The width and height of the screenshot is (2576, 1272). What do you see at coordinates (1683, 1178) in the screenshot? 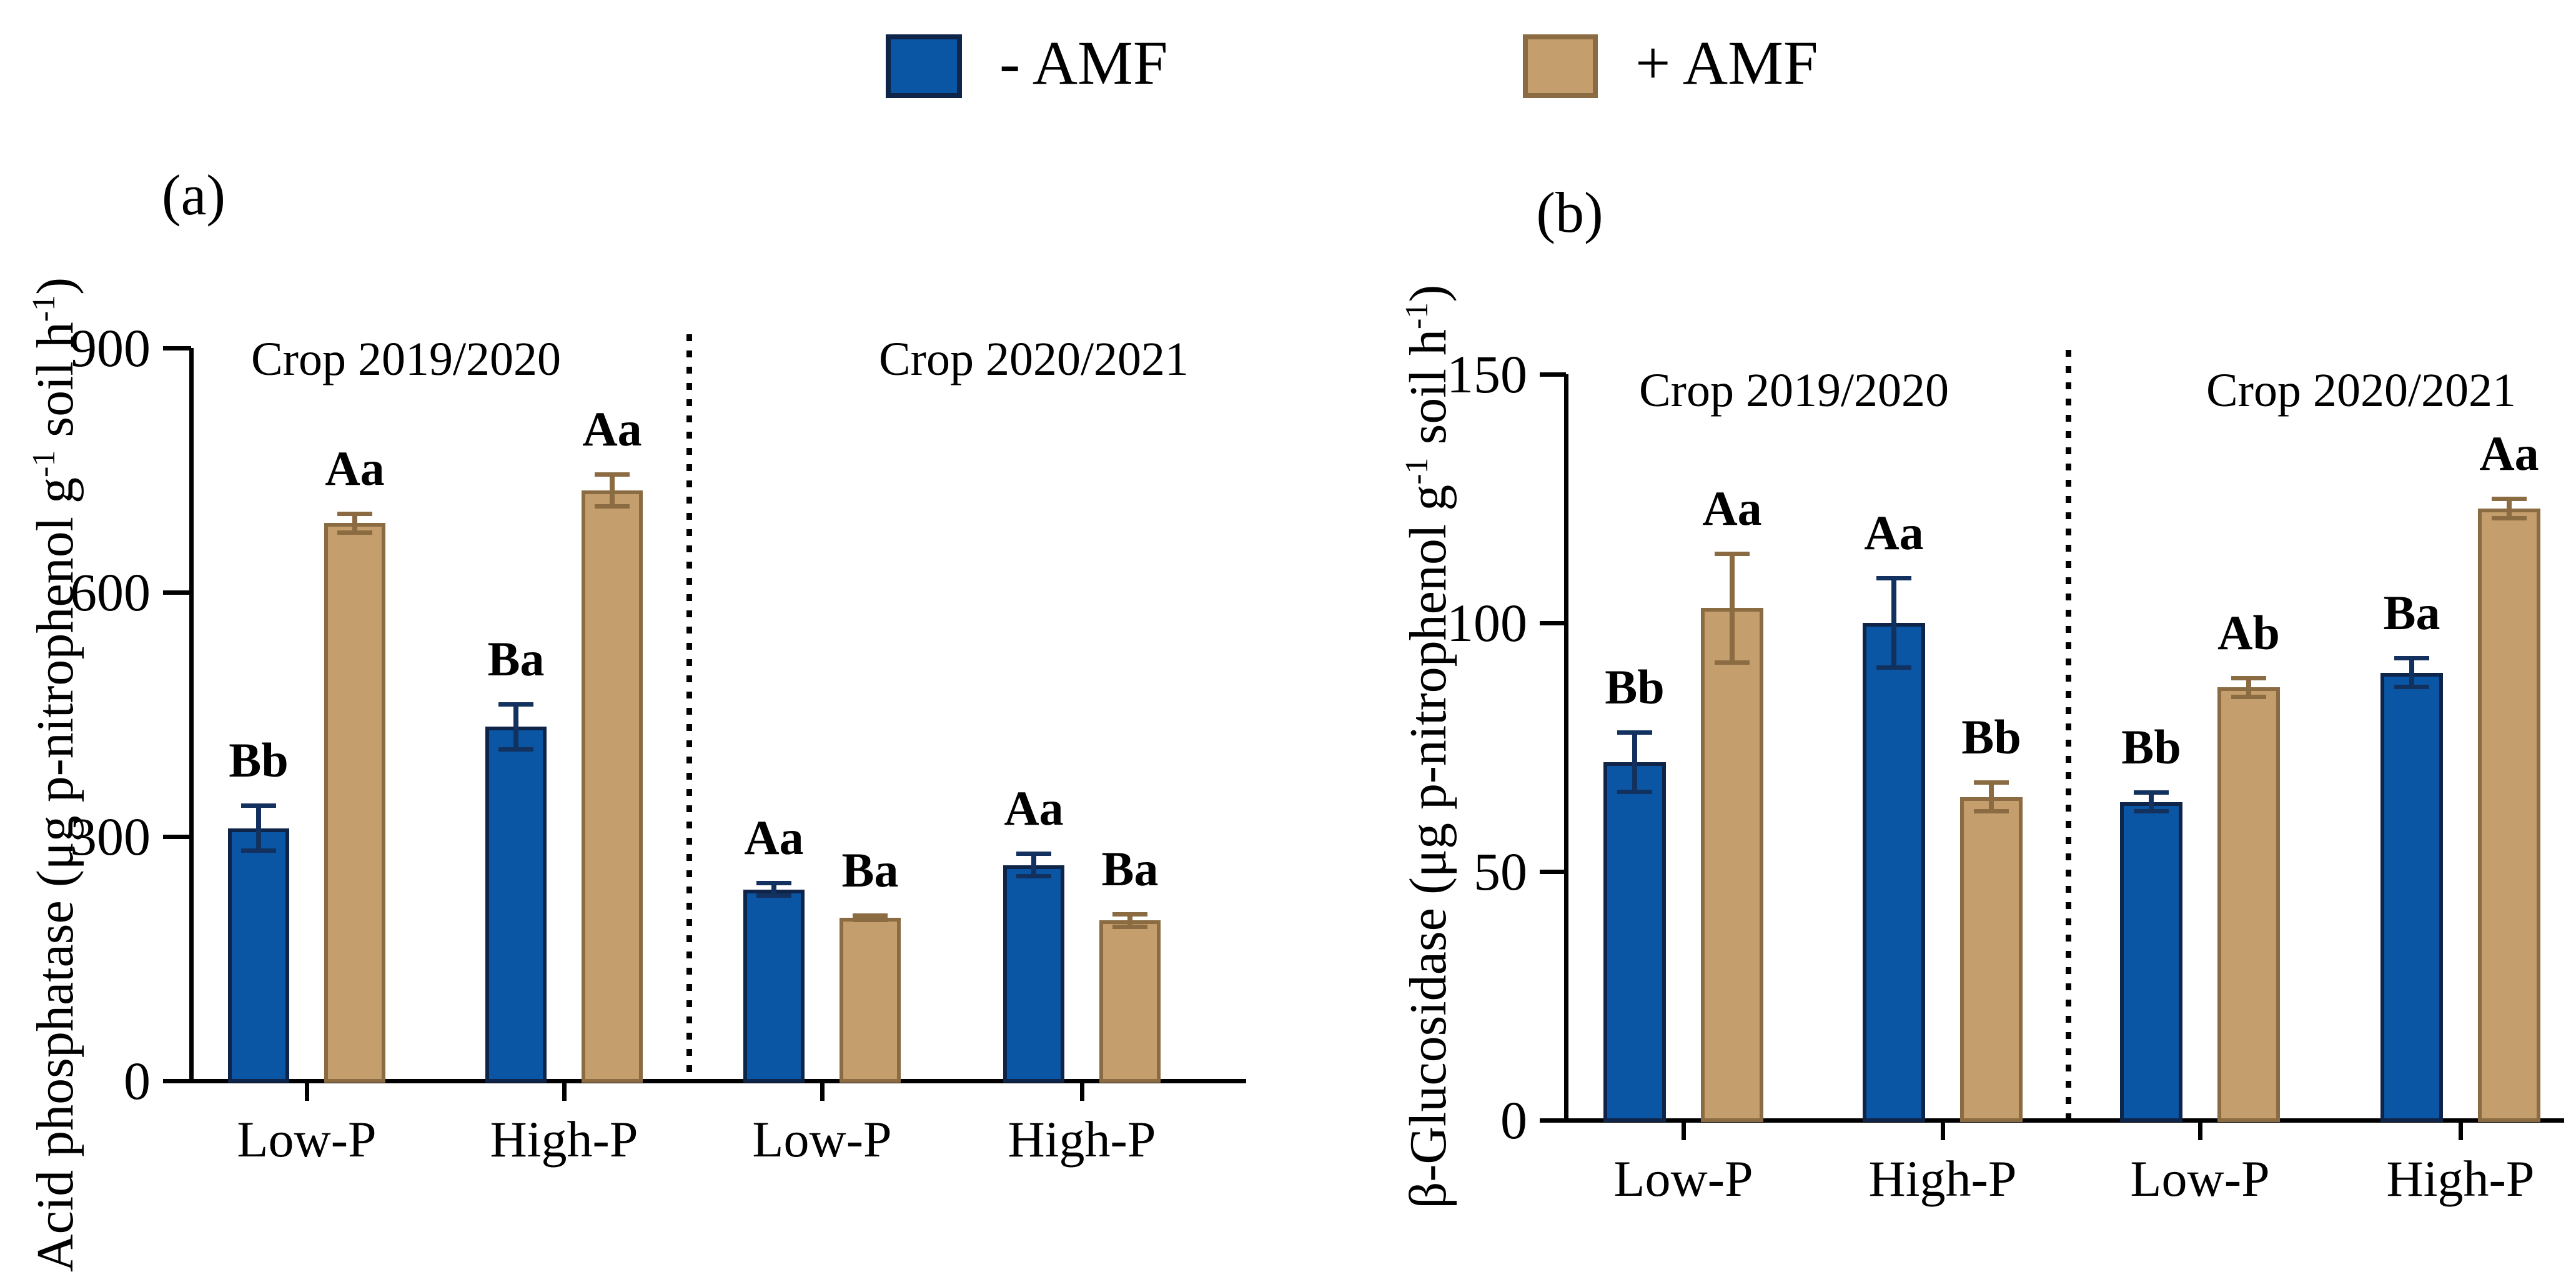
I see `x-tick-label-b: Low-P` at bounding box center [1683, 1178].